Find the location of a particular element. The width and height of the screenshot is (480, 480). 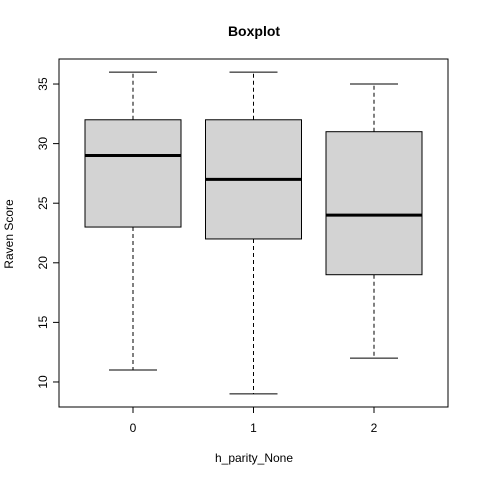

y-axis-label: Raven Score is located at coordinates (9, 234).